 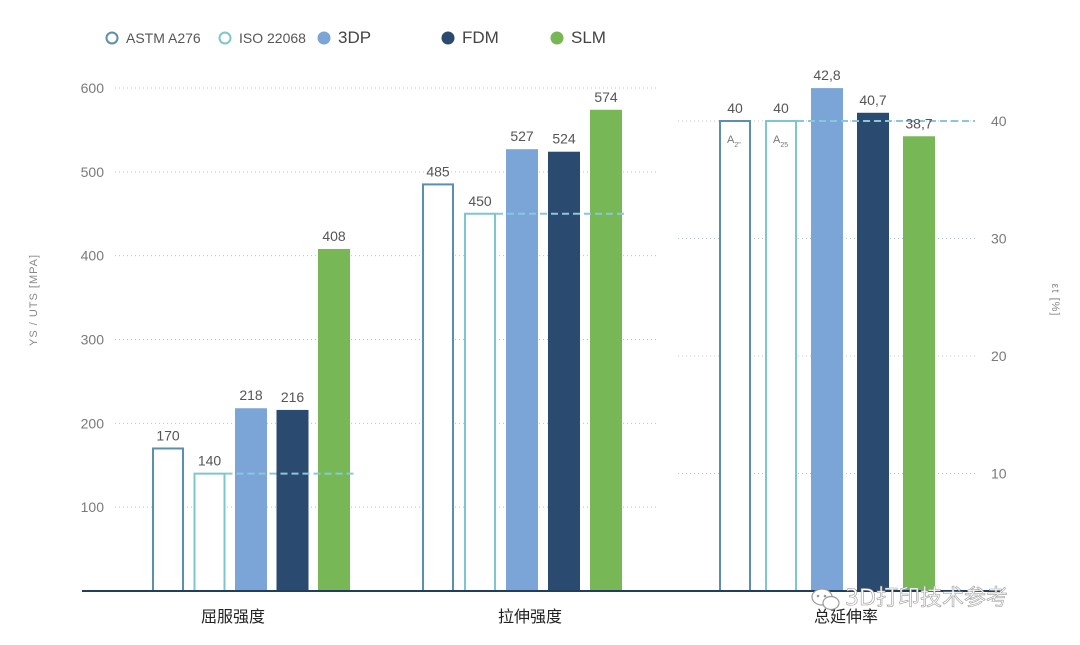 I want to click on left-tick-label: 100, so click(x=93, y=507).